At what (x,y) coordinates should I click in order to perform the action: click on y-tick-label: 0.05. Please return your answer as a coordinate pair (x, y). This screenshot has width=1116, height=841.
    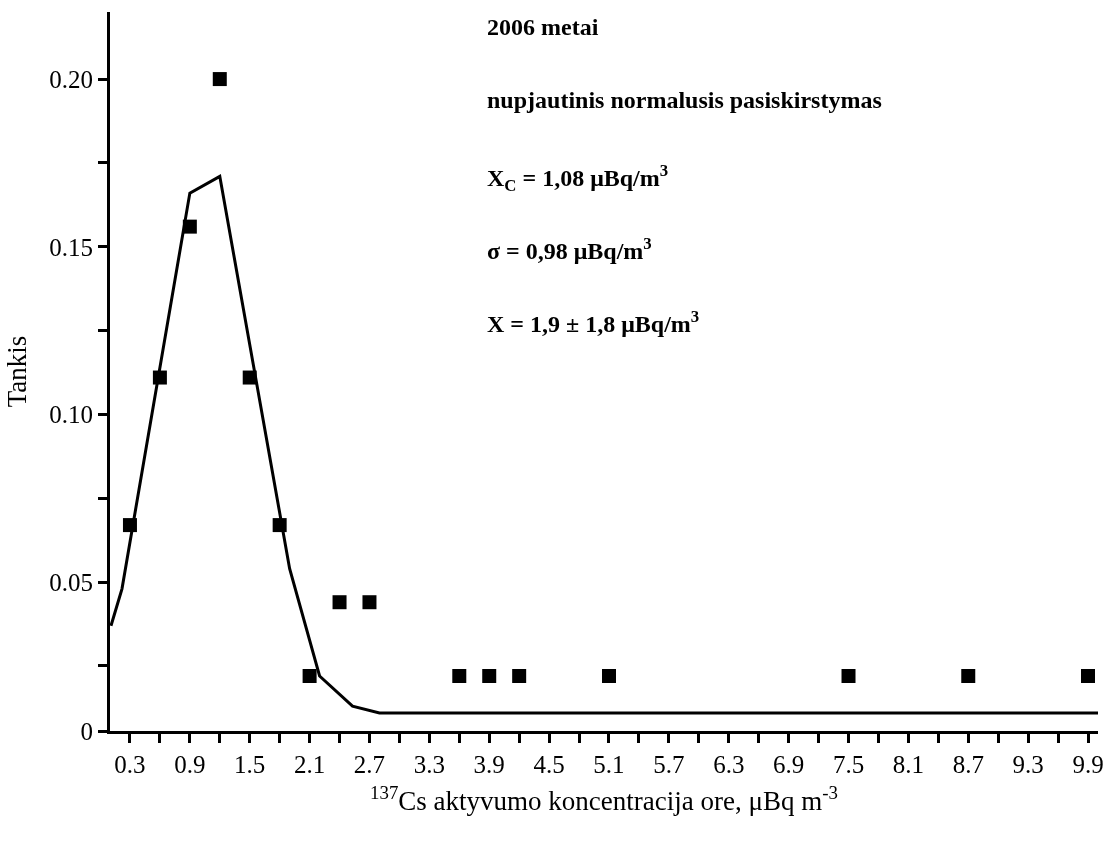
    Looking at the image, I should click on (71, 582).